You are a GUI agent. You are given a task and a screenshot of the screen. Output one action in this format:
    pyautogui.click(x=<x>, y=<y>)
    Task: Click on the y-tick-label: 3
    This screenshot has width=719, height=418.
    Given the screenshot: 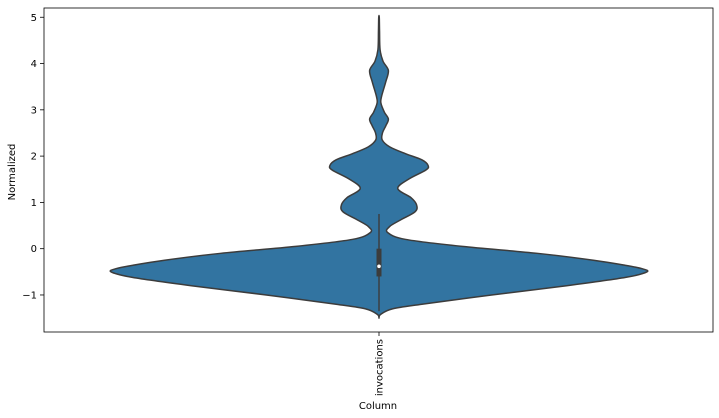 What is the action you would take?
    pyautogui.click(x=34, y=110)
    